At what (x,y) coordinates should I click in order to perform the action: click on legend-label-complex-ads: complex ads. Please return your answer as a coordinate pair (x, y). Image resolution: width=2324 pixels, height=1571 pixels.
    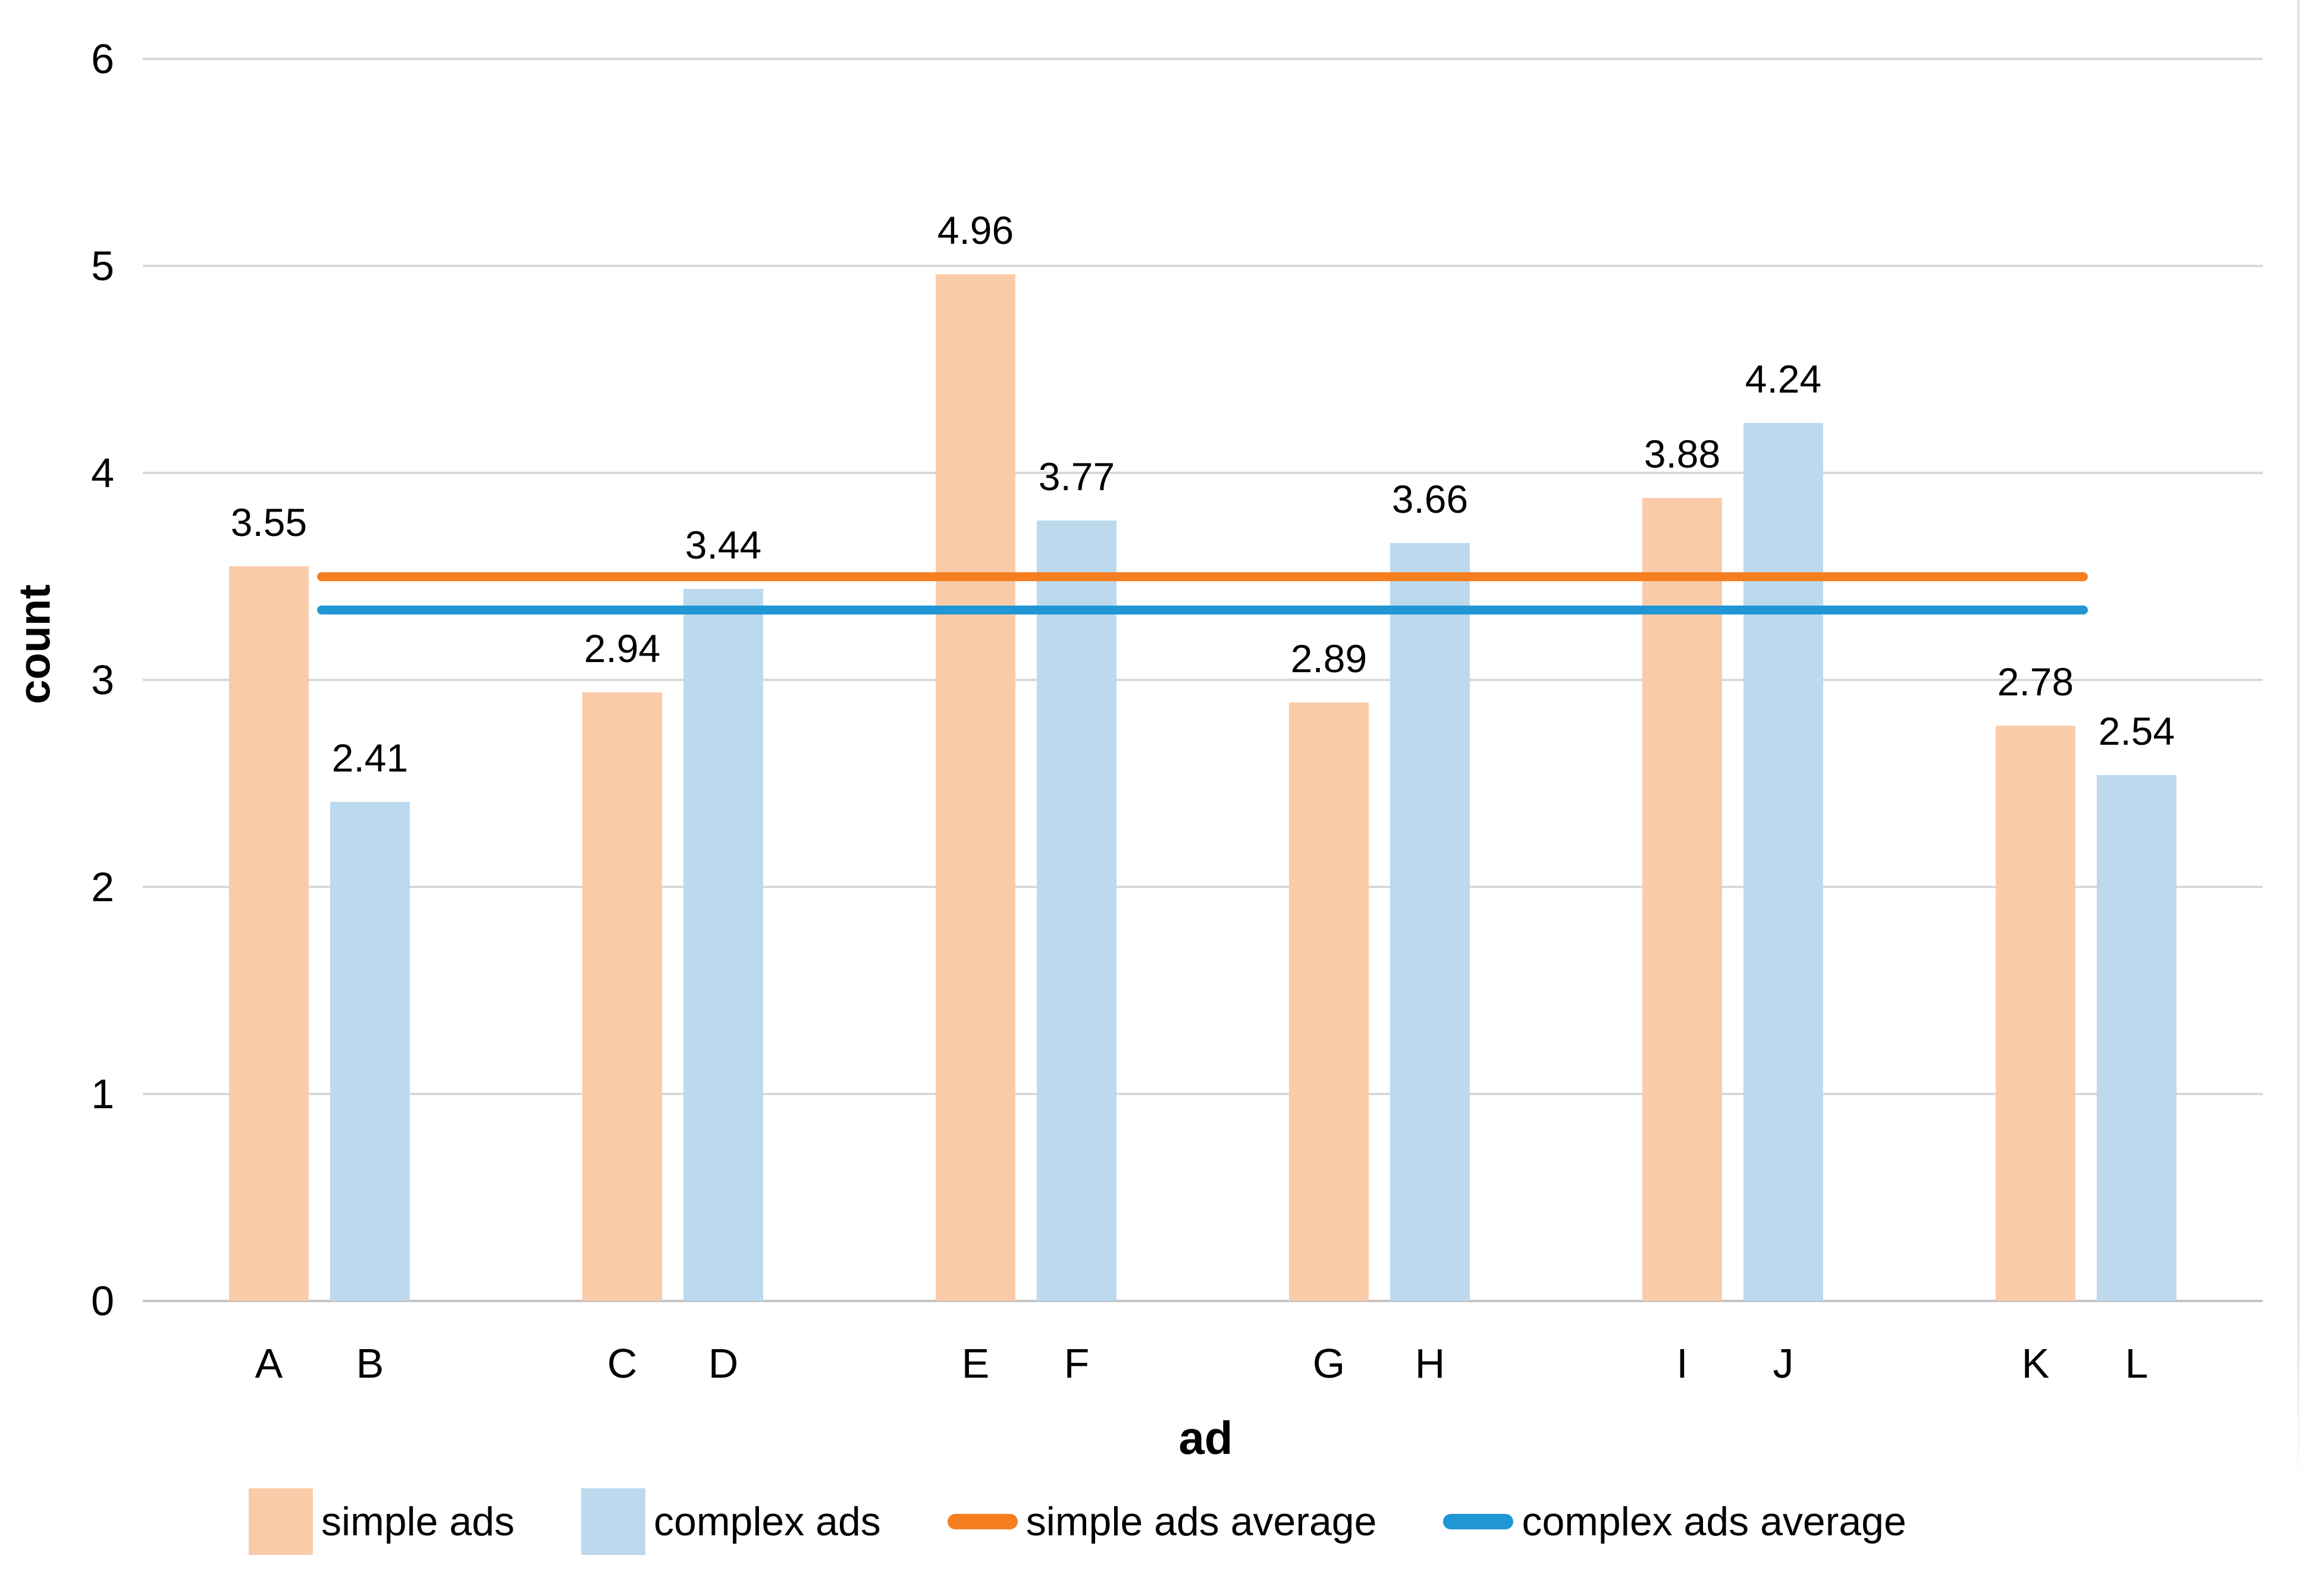
    Looking at the image, I should click on (768, 1521).